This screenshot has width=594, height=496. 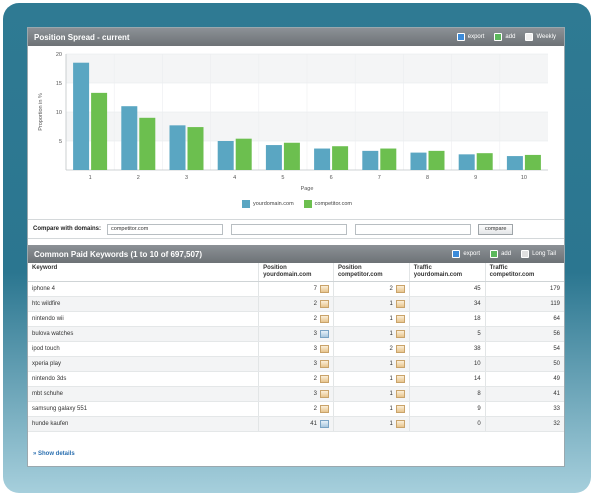 I want to click on position-competitor-cell: 2, so click(x=371, y=289).